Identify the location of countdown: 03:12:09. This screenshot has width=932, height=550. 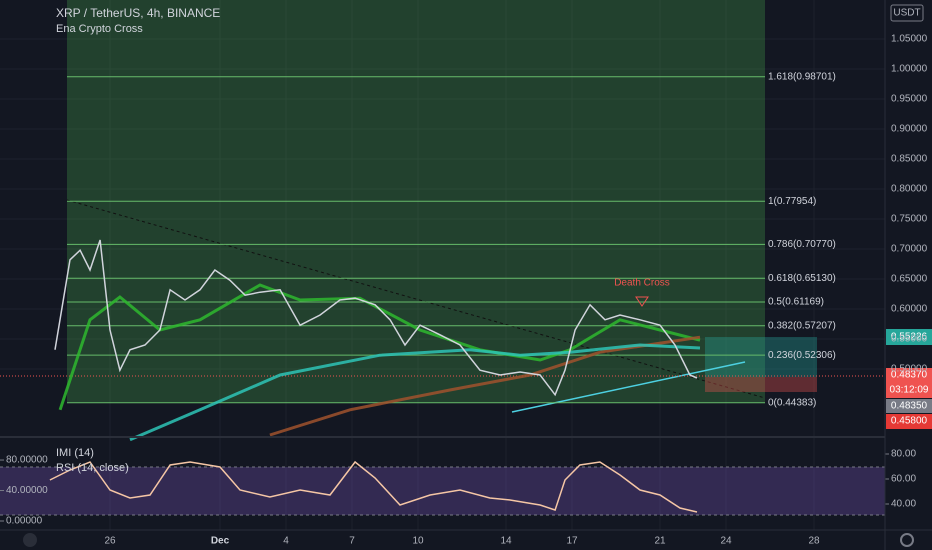
(909, 390).